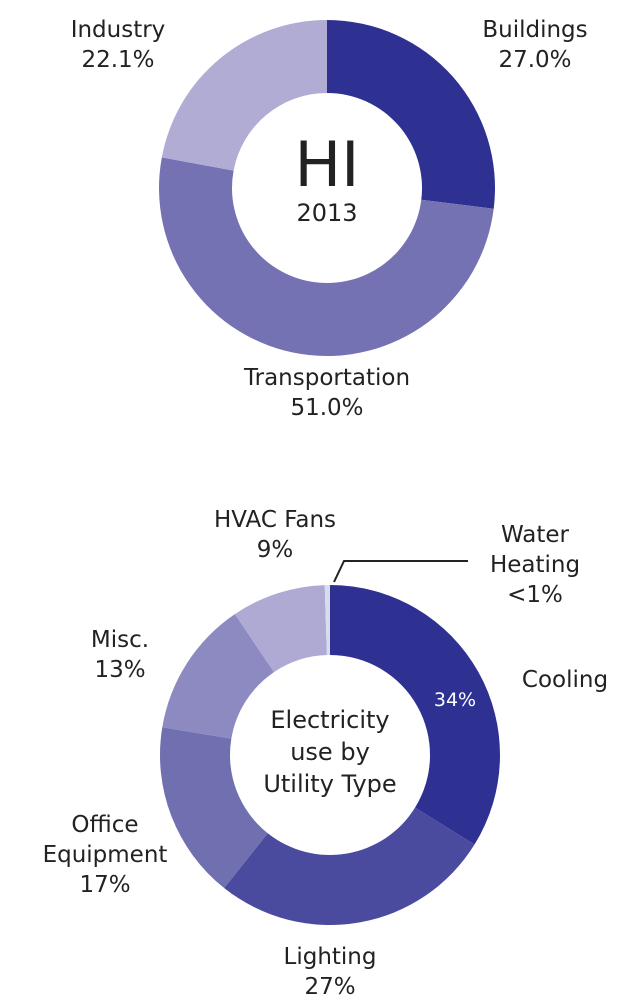 This screenshot has width=623, height=1005. Describe the element at coordinates (275, 520) in the screenshot. I see `slice-label: HVAC Fans` at that location.